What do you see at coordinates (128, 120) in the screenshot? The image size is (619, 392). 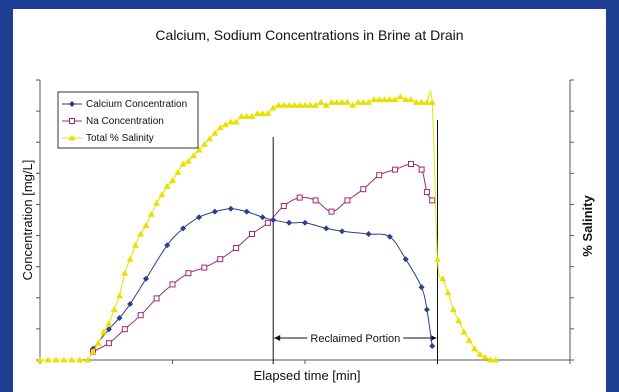 I see `legend-box` at bounding box center [128, 120].